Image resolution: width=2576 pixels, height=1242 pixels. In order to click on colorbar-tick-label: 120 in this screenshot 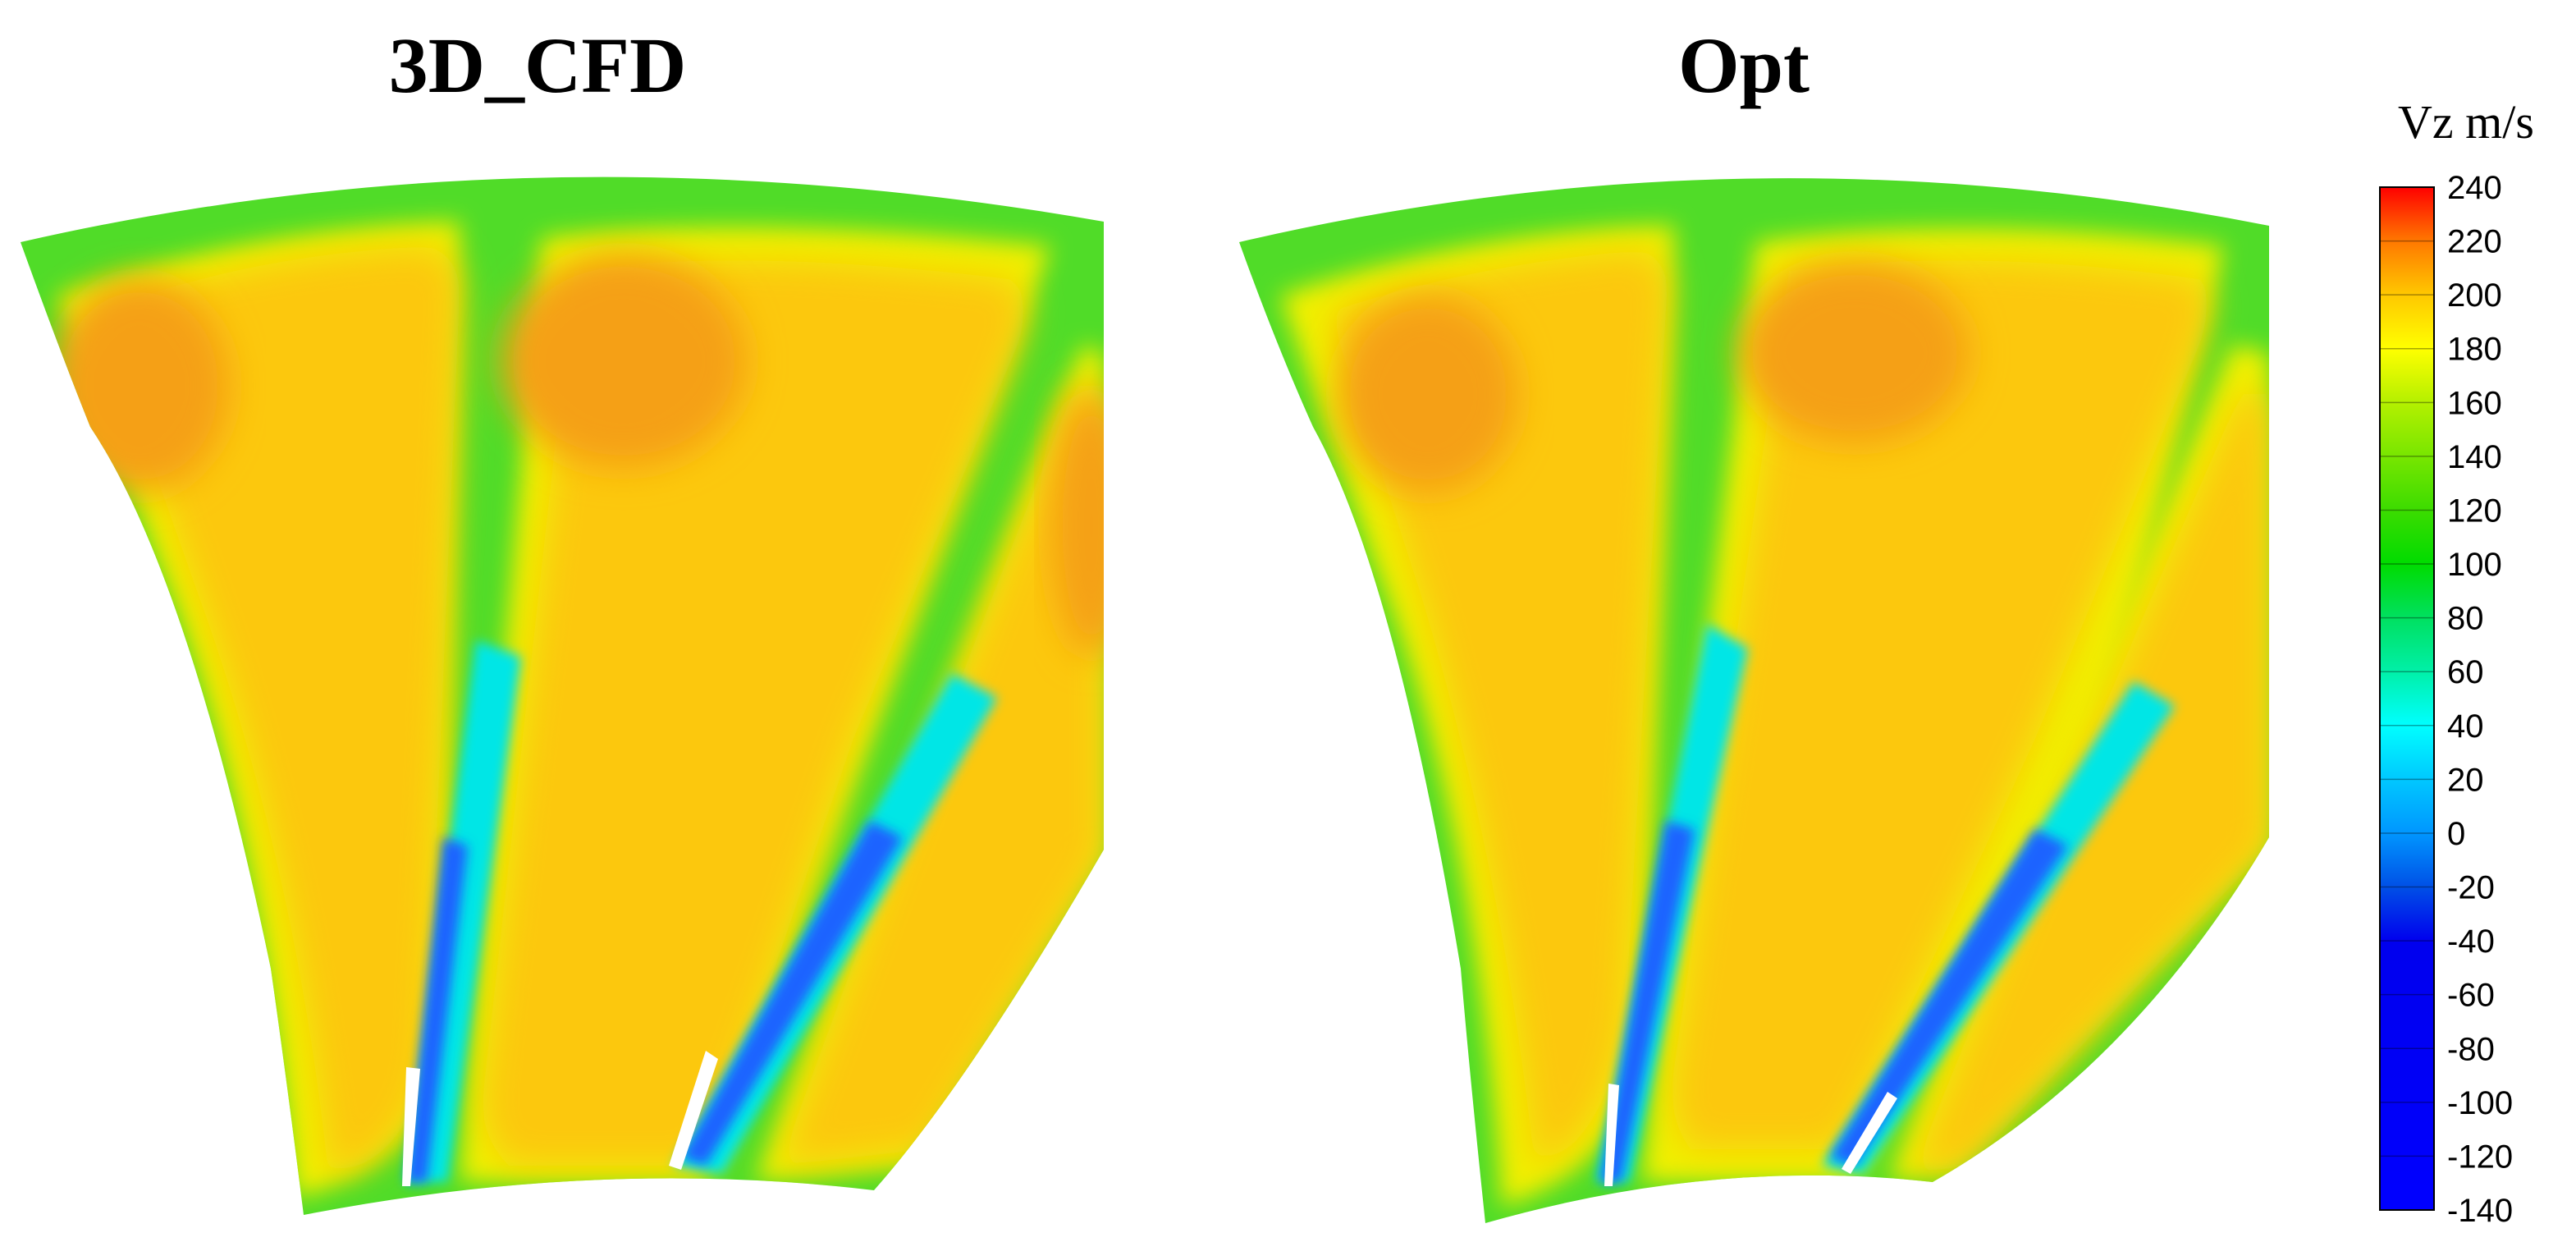, I will do `click(2474, 511)`.